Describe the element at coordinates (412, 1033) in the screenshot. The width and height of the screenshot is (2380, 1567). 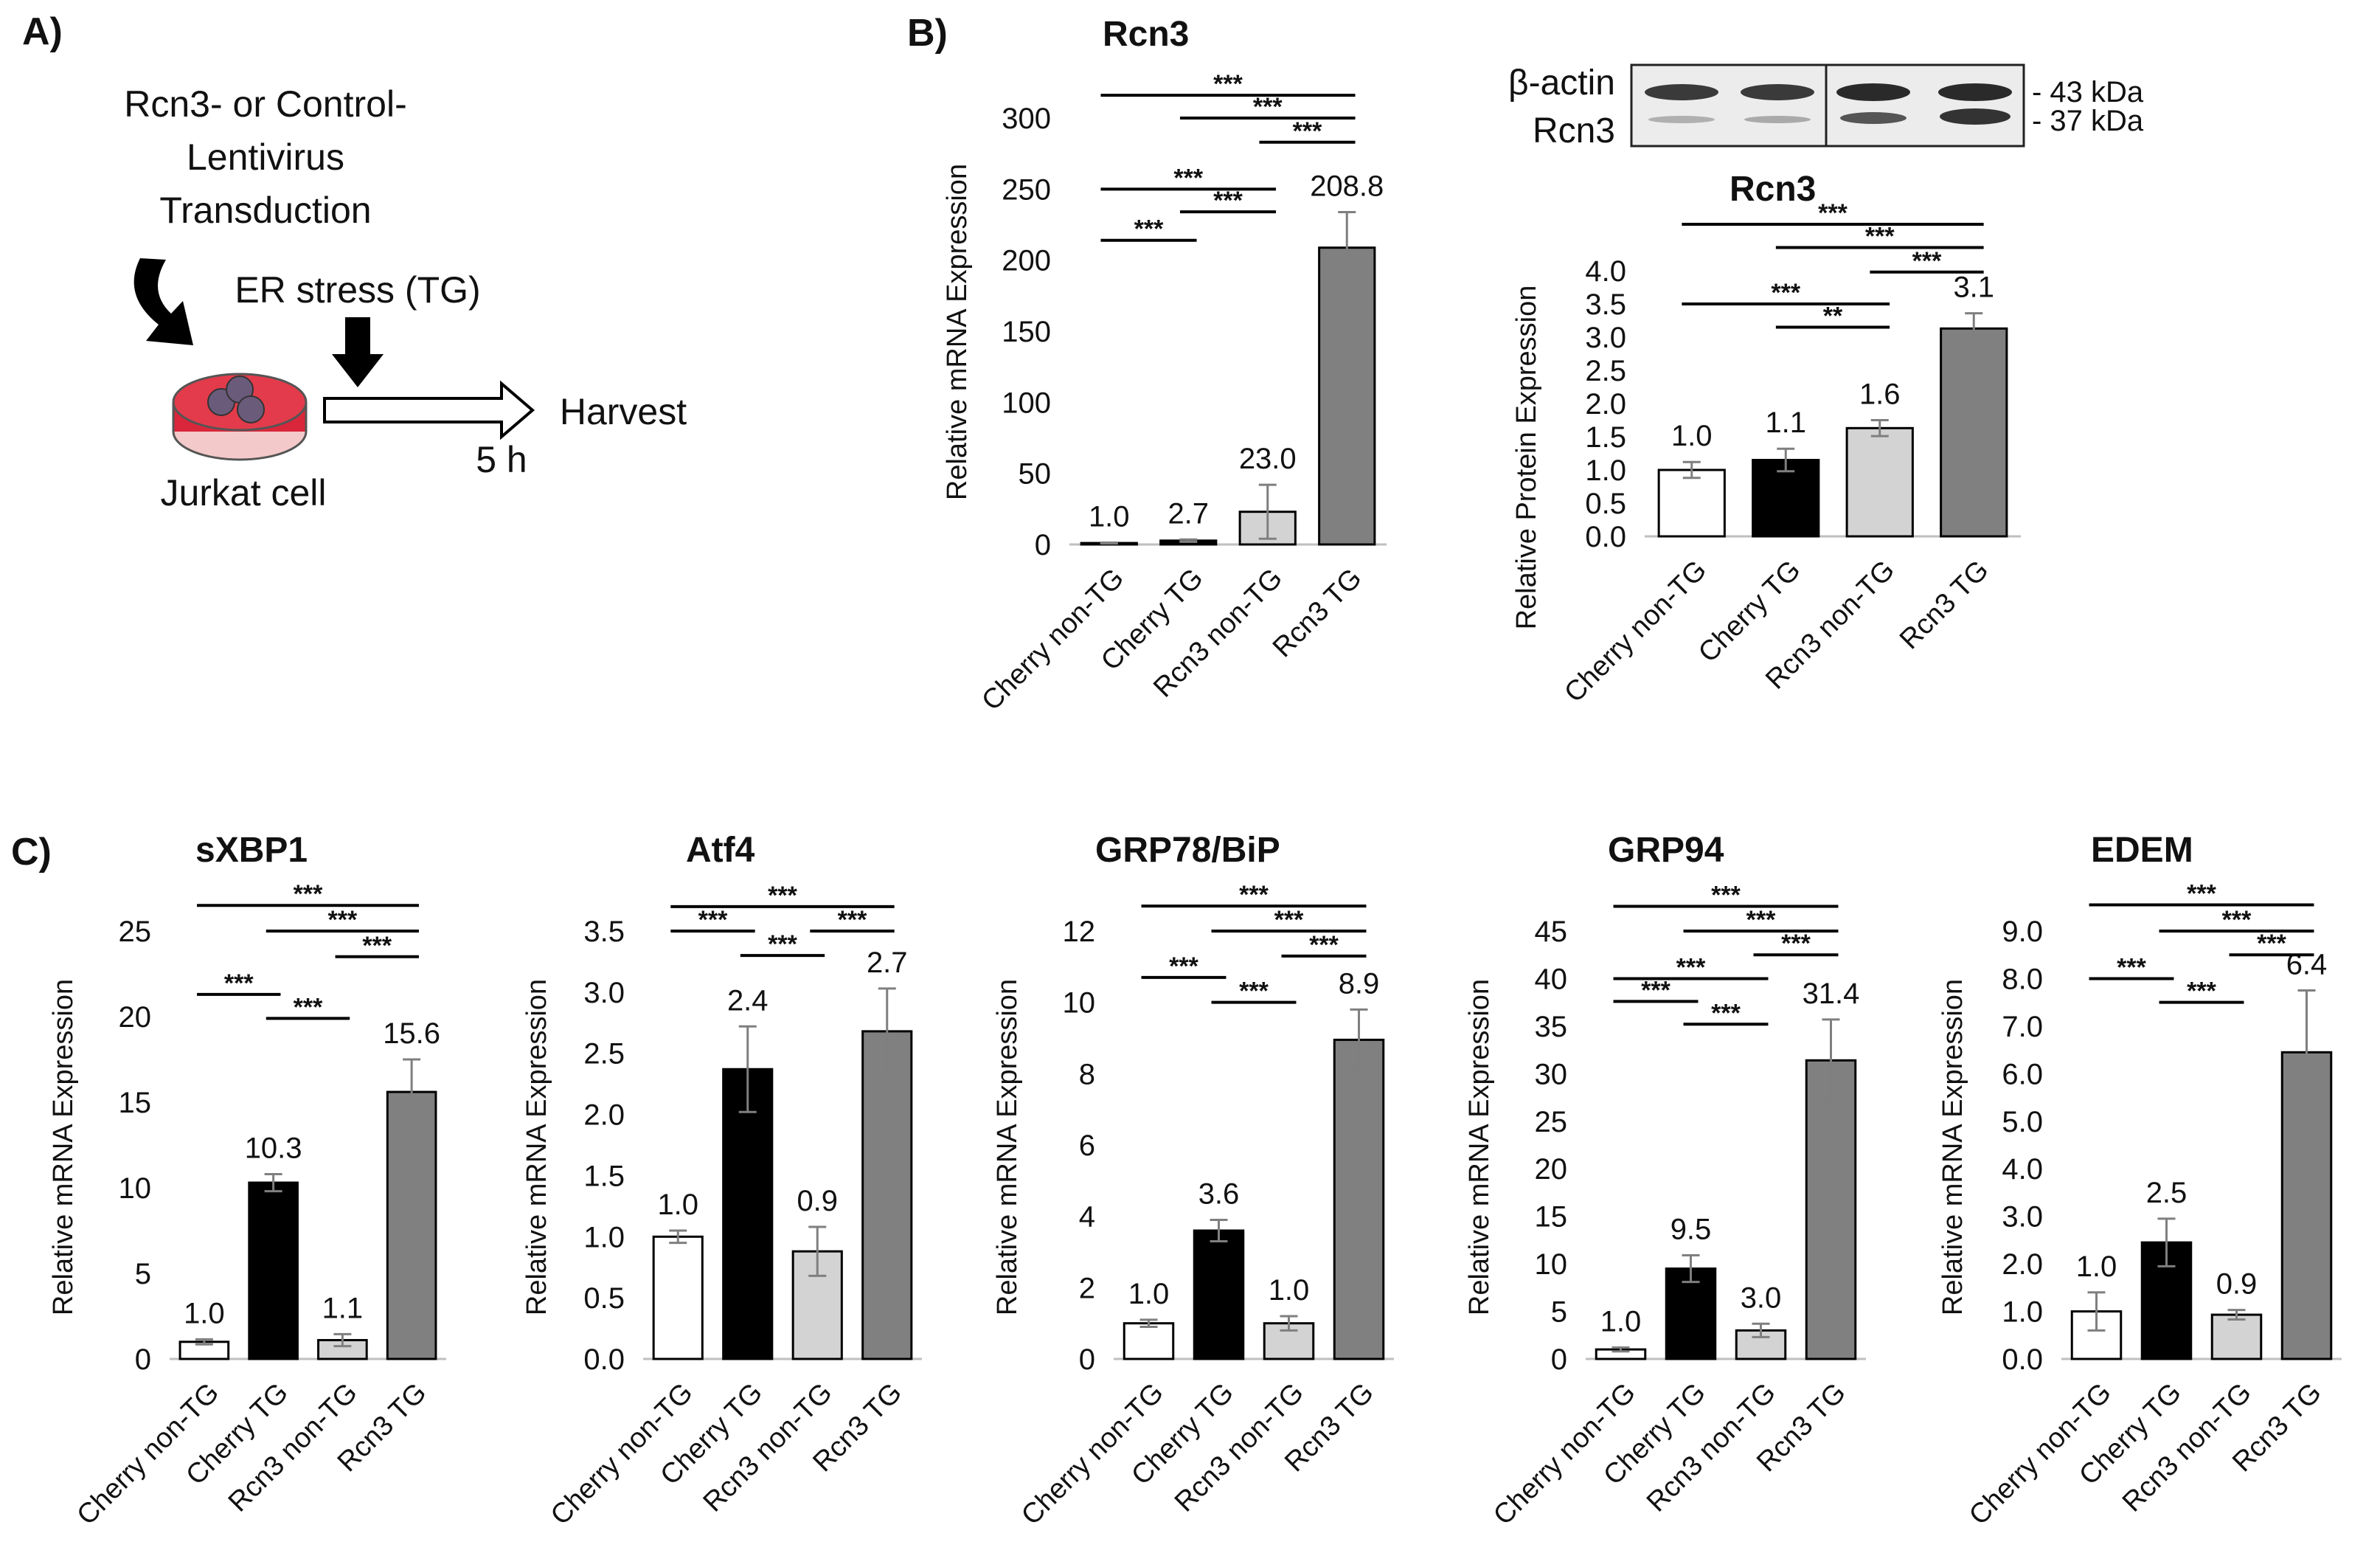
I see `value-label: 15.6` at that location.